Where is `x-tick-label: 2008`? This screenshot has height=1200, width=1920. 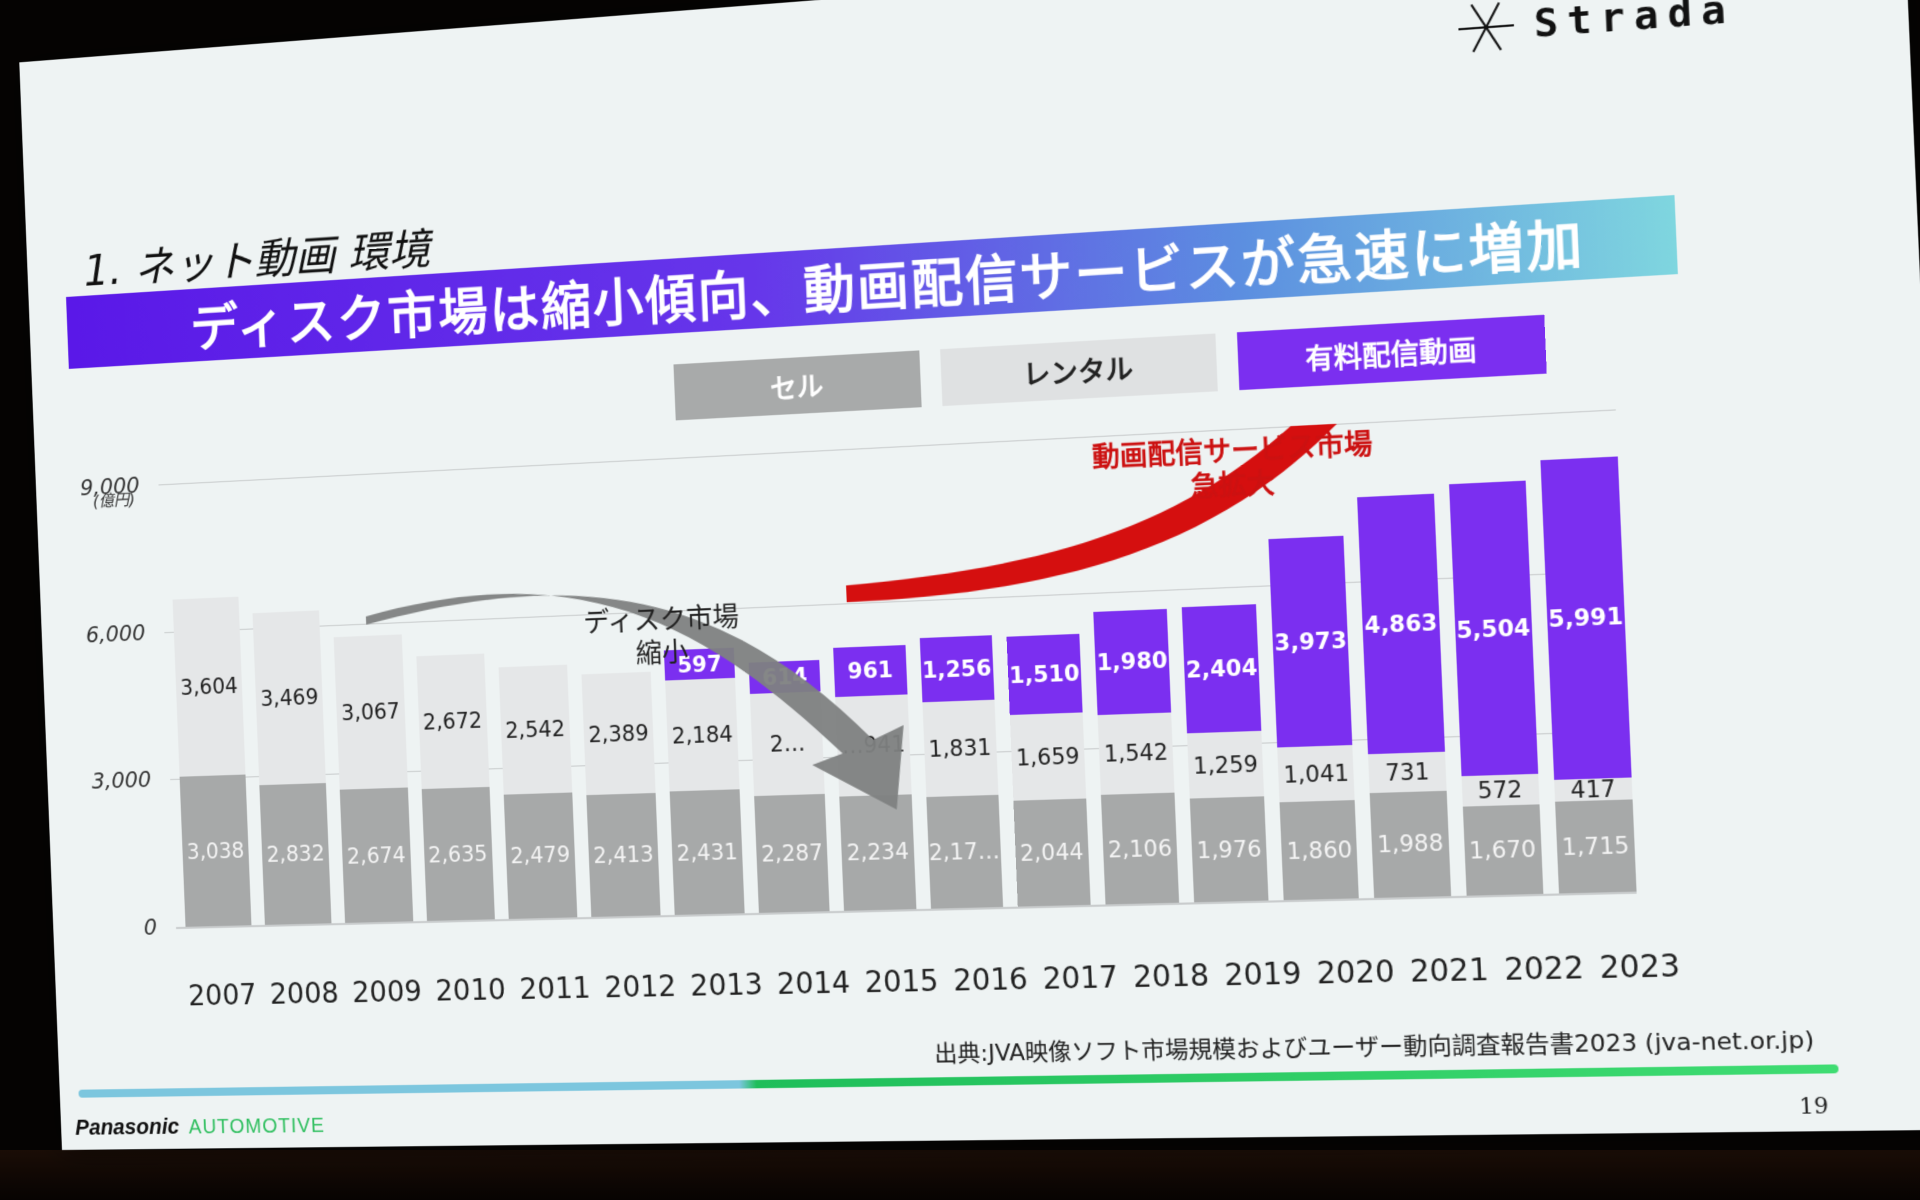
x-tick-label: 2008 is located at coordinates (304, 993).